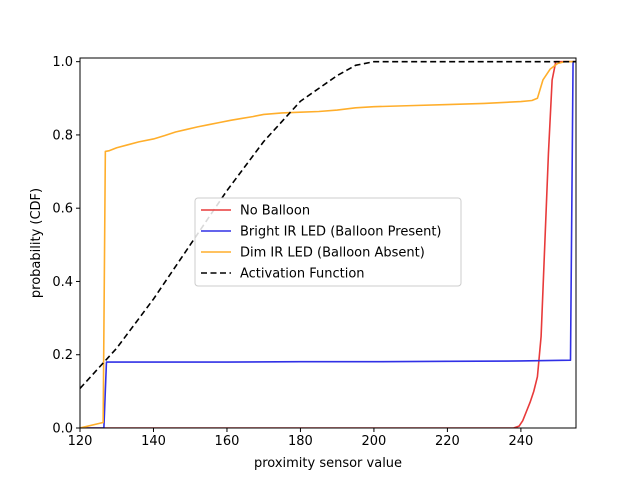 Image resolution: width=640 pixels, height=480 pixels. I want to click on x-axis-label: proximity sensor value, so click(328, 463).